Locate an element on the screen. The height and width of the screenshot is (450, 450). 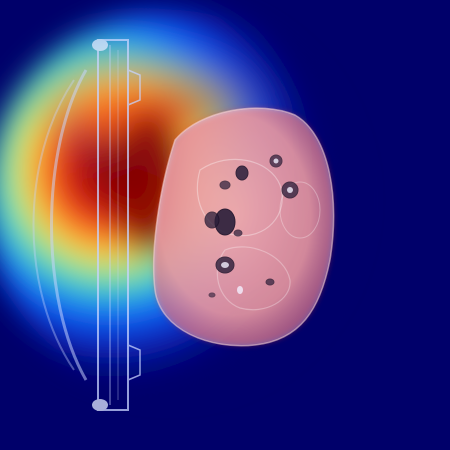
bright-details is located at coordinates (257, 226).